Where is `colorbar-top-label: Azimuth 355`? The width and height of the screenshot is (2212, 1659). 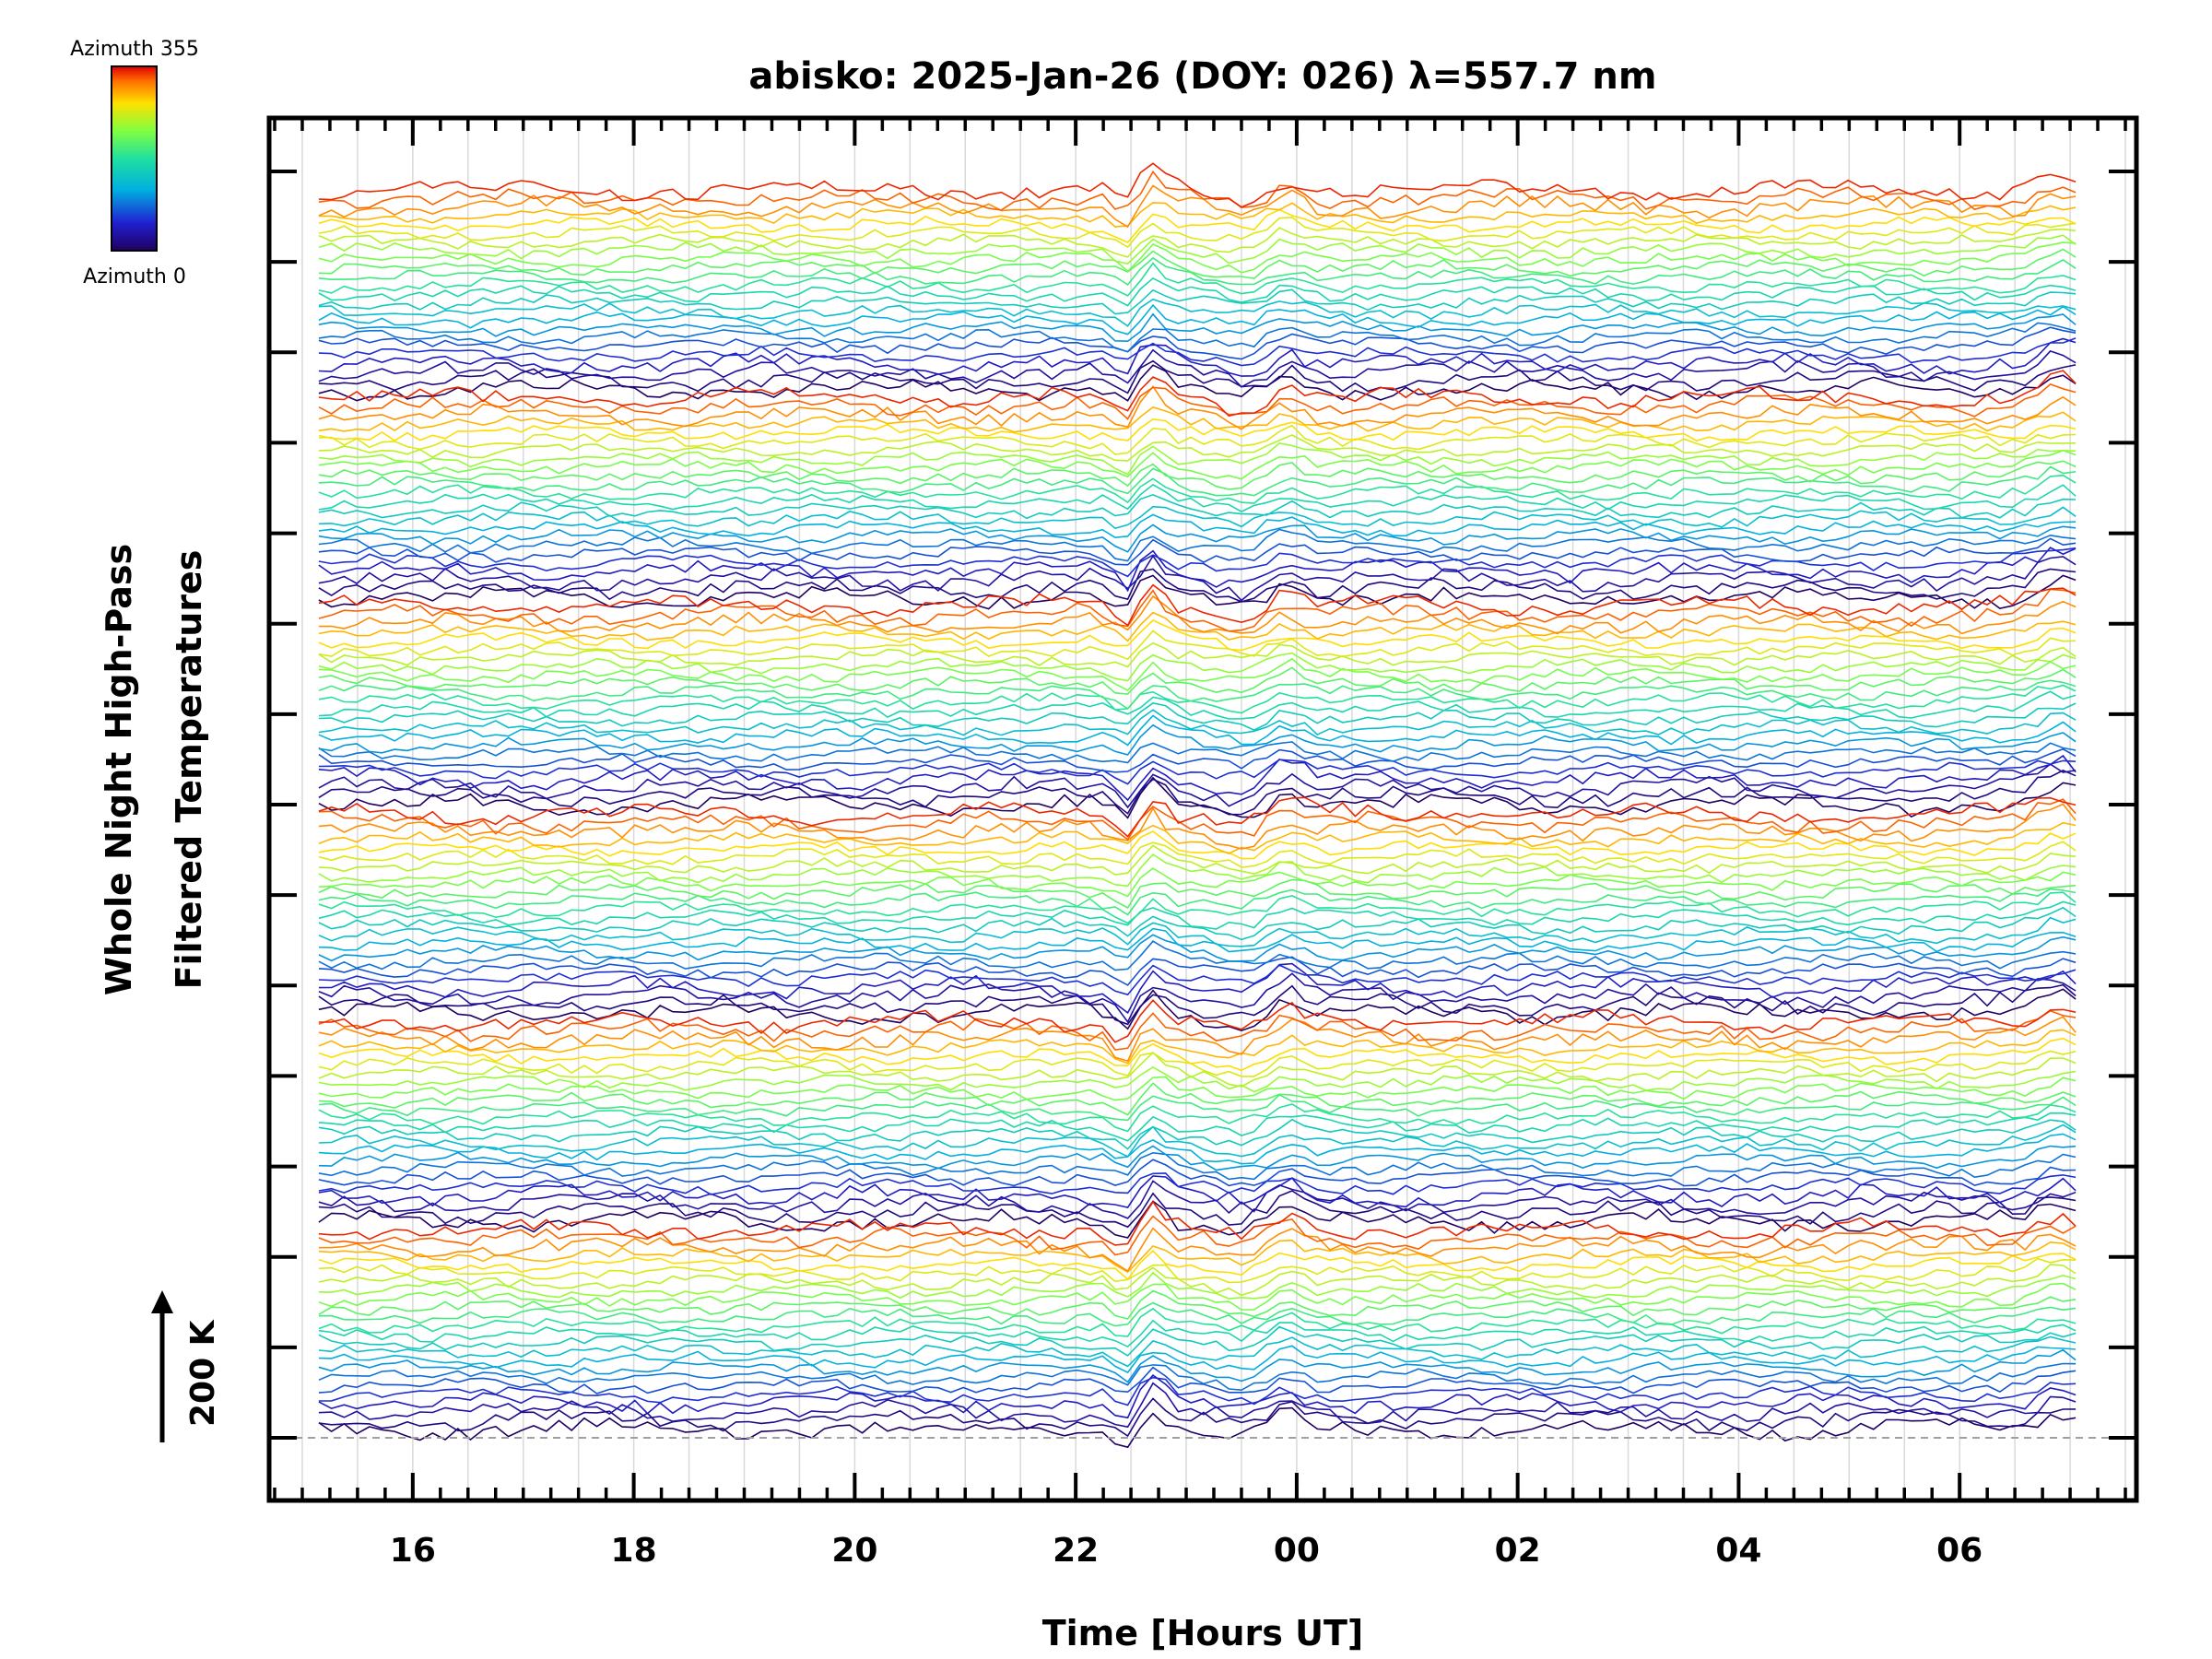 colorbar-top-label: Azimuth 355 is located at coordinates (134, 49).